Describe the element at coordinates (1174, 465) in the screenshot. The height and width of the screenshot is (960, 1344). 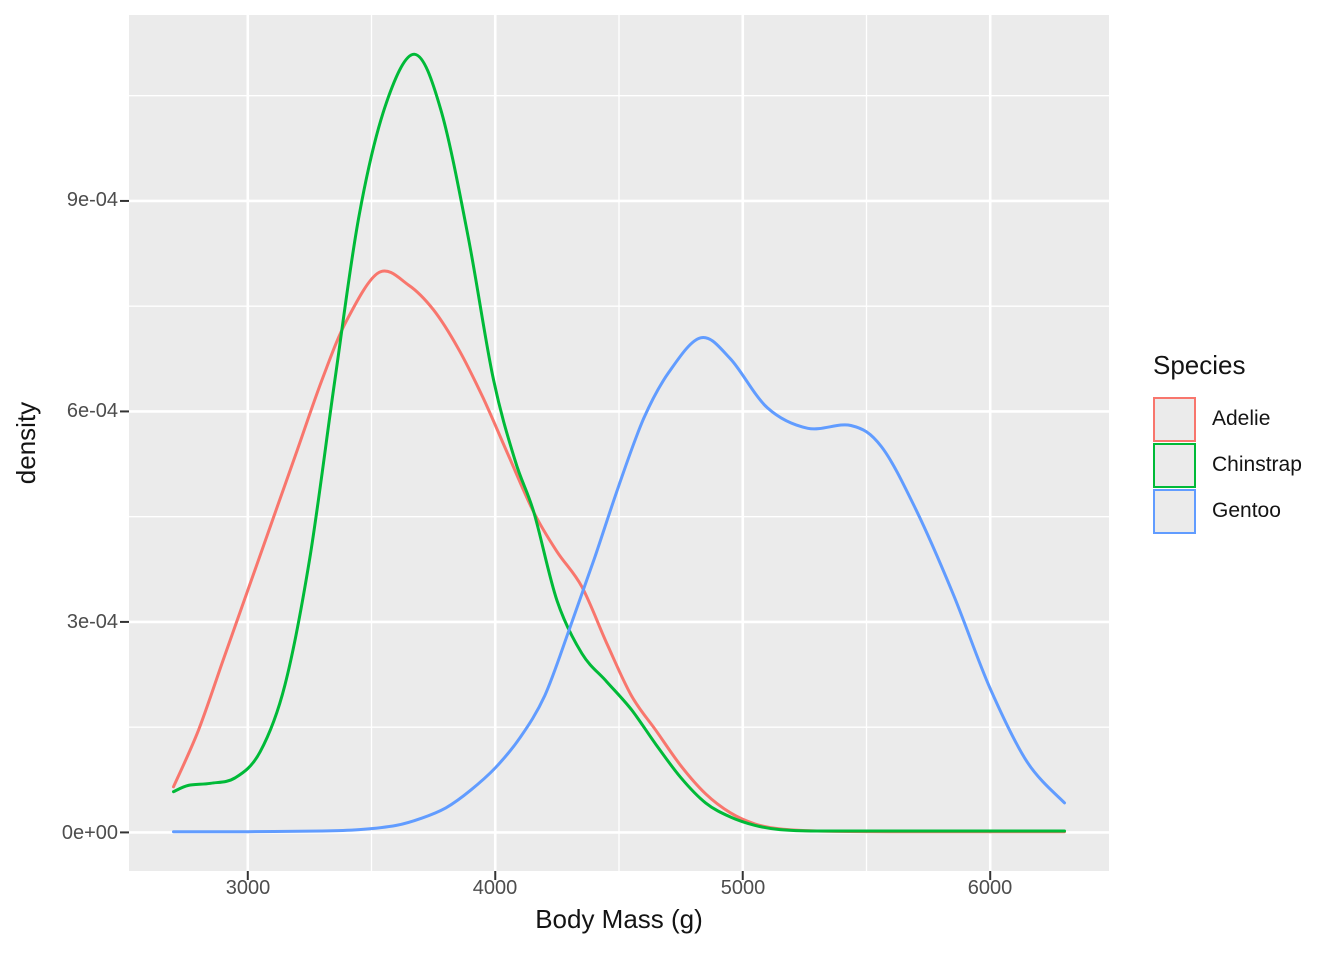
I see `legend-key-chinstrap` at that location.